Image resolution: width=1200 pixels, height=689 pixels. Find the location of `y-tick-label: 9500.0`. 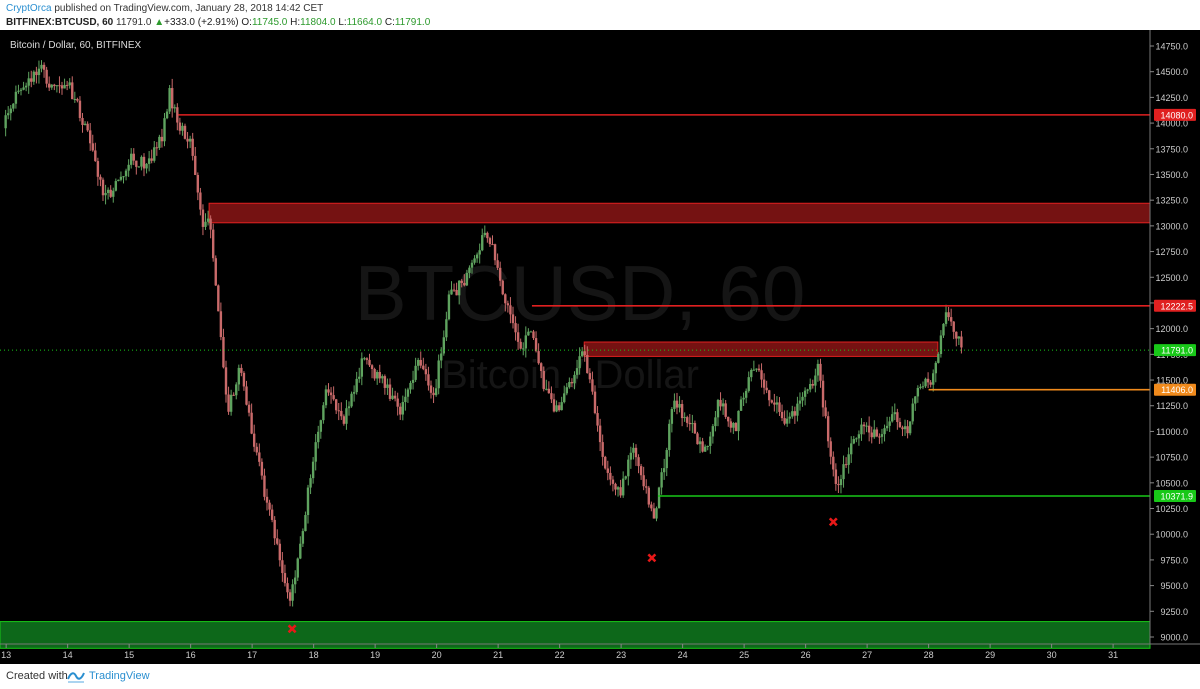

y-tick-label: 9500.0 is located at coordinates (1174, 586).